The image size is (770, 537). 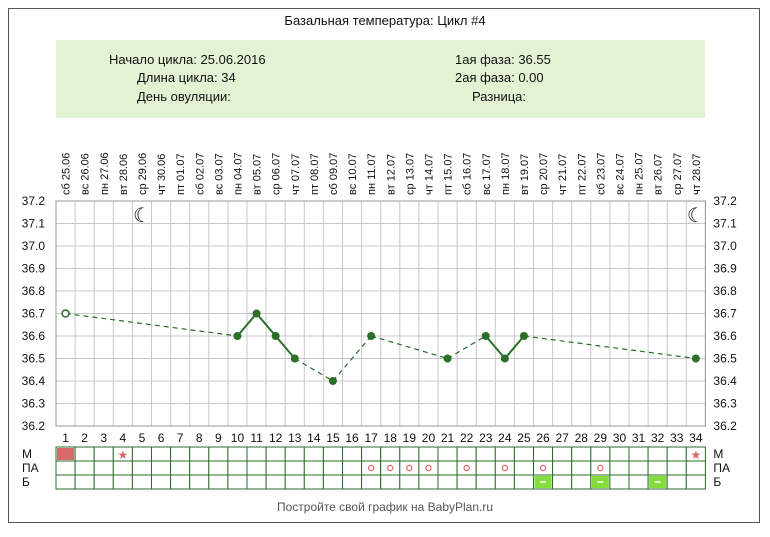 I want to click on x-day-label: 21, so click(x=448, y=438).